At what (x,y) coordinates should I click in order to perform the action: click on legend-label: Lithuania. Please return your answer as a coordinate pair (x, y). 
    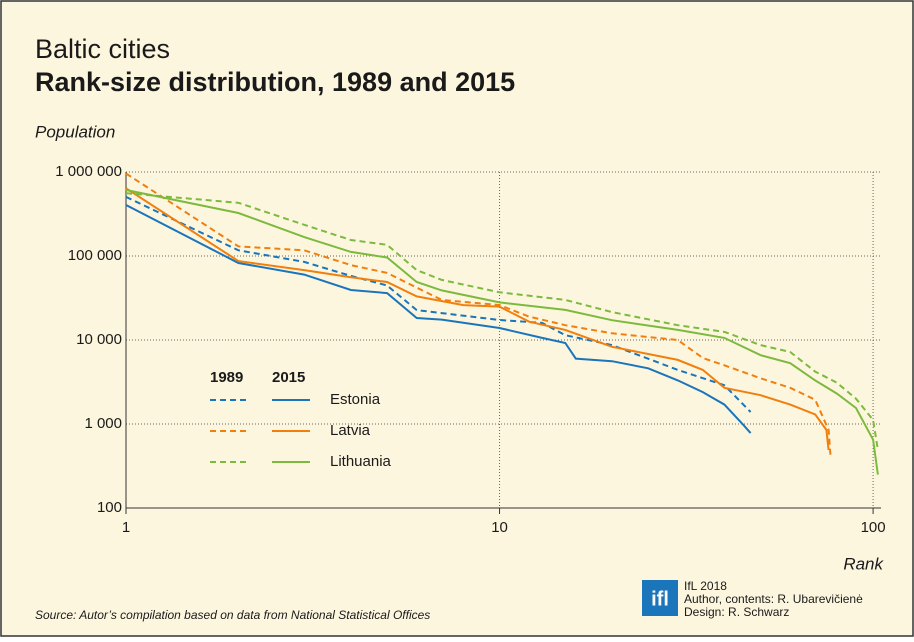
    Looking at the image, I should click on (361, 461).